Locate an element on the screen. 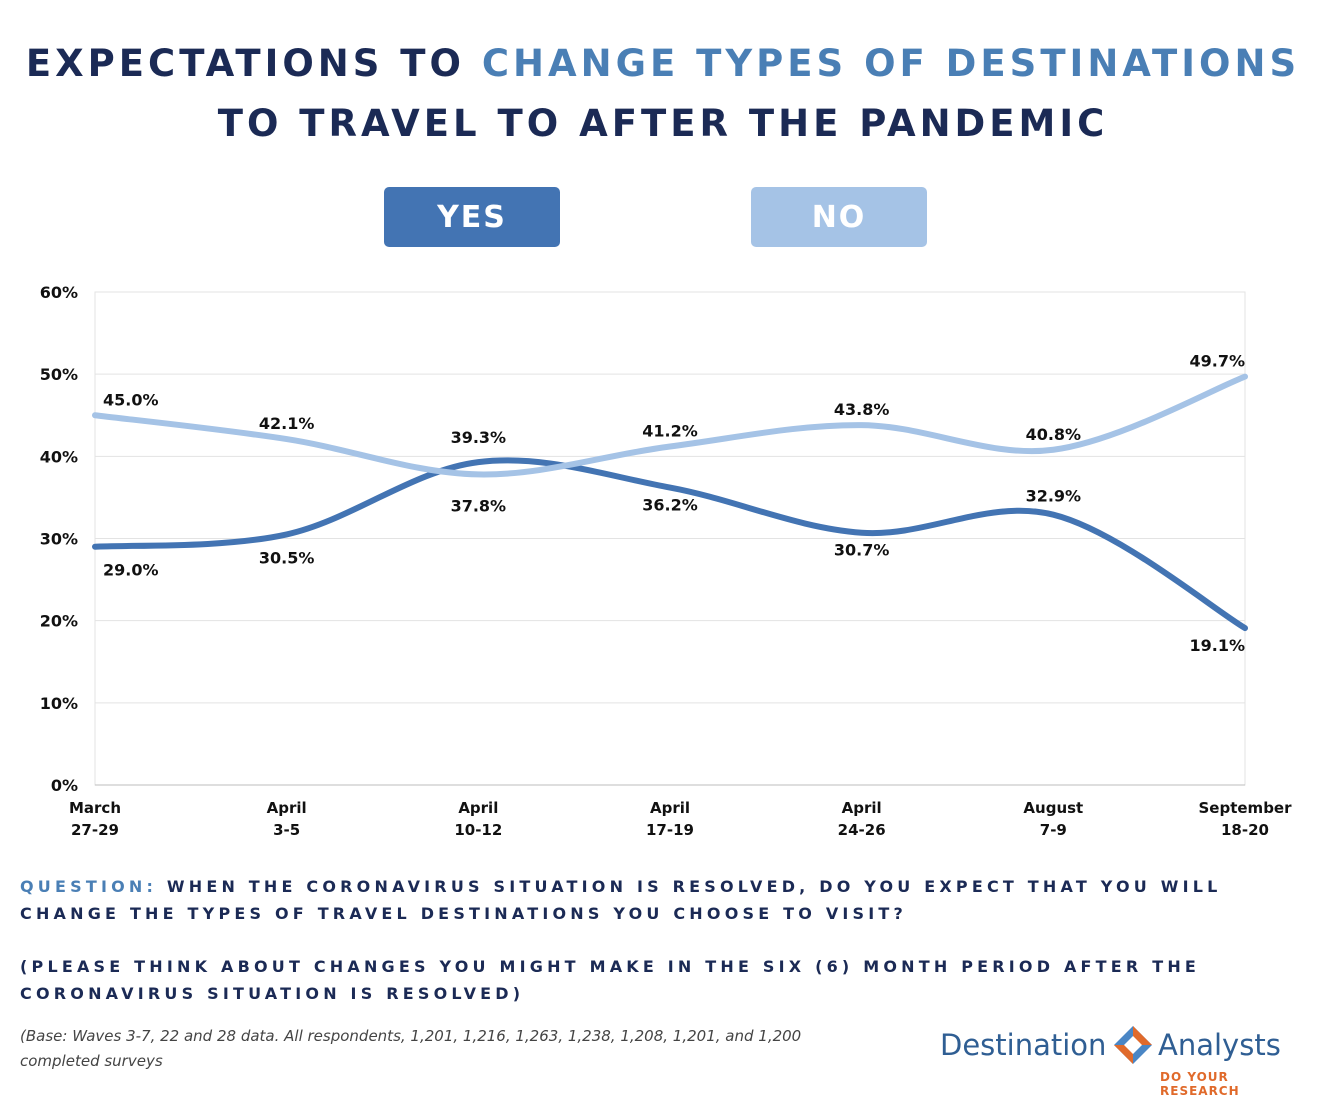 Image resolution: width=1326 pixels, height=1108 pixels. logo-diamond-icon is located at coordinates (1133, 1045).